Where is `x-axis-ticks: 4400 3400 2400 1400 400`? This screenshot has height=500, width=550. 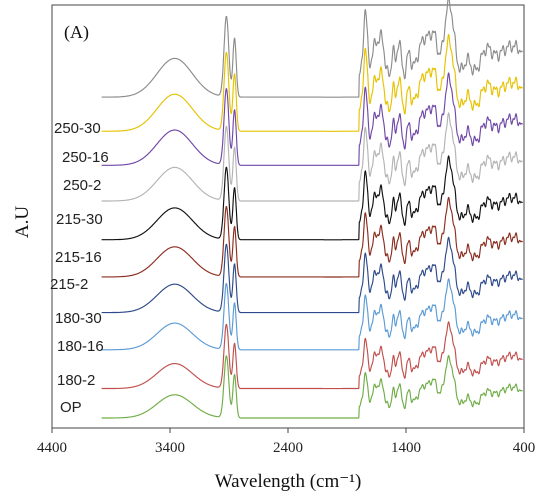
x-axis-ticks: 4400 3400 2400 1400 400 is located at coordinates (286, 442).